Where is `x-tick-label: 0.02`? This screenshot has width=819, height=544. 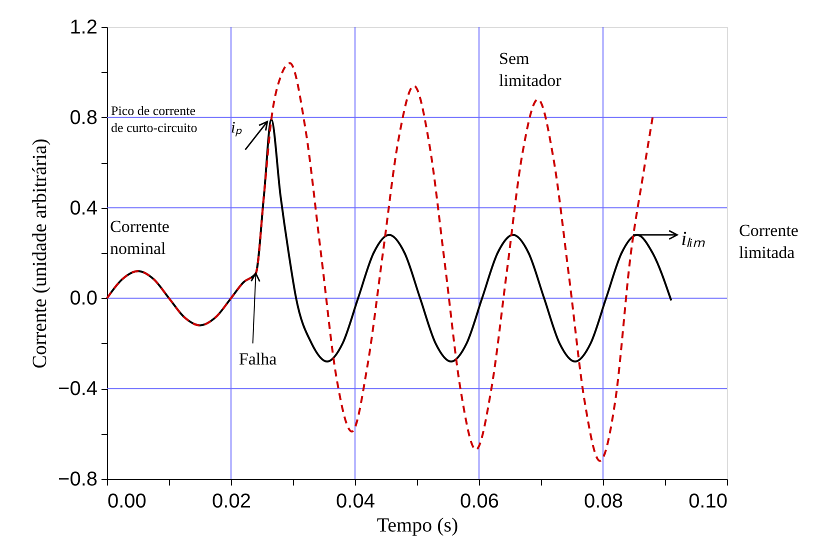 x-tick-label: 0.02 is located at coordinates (231, 501).